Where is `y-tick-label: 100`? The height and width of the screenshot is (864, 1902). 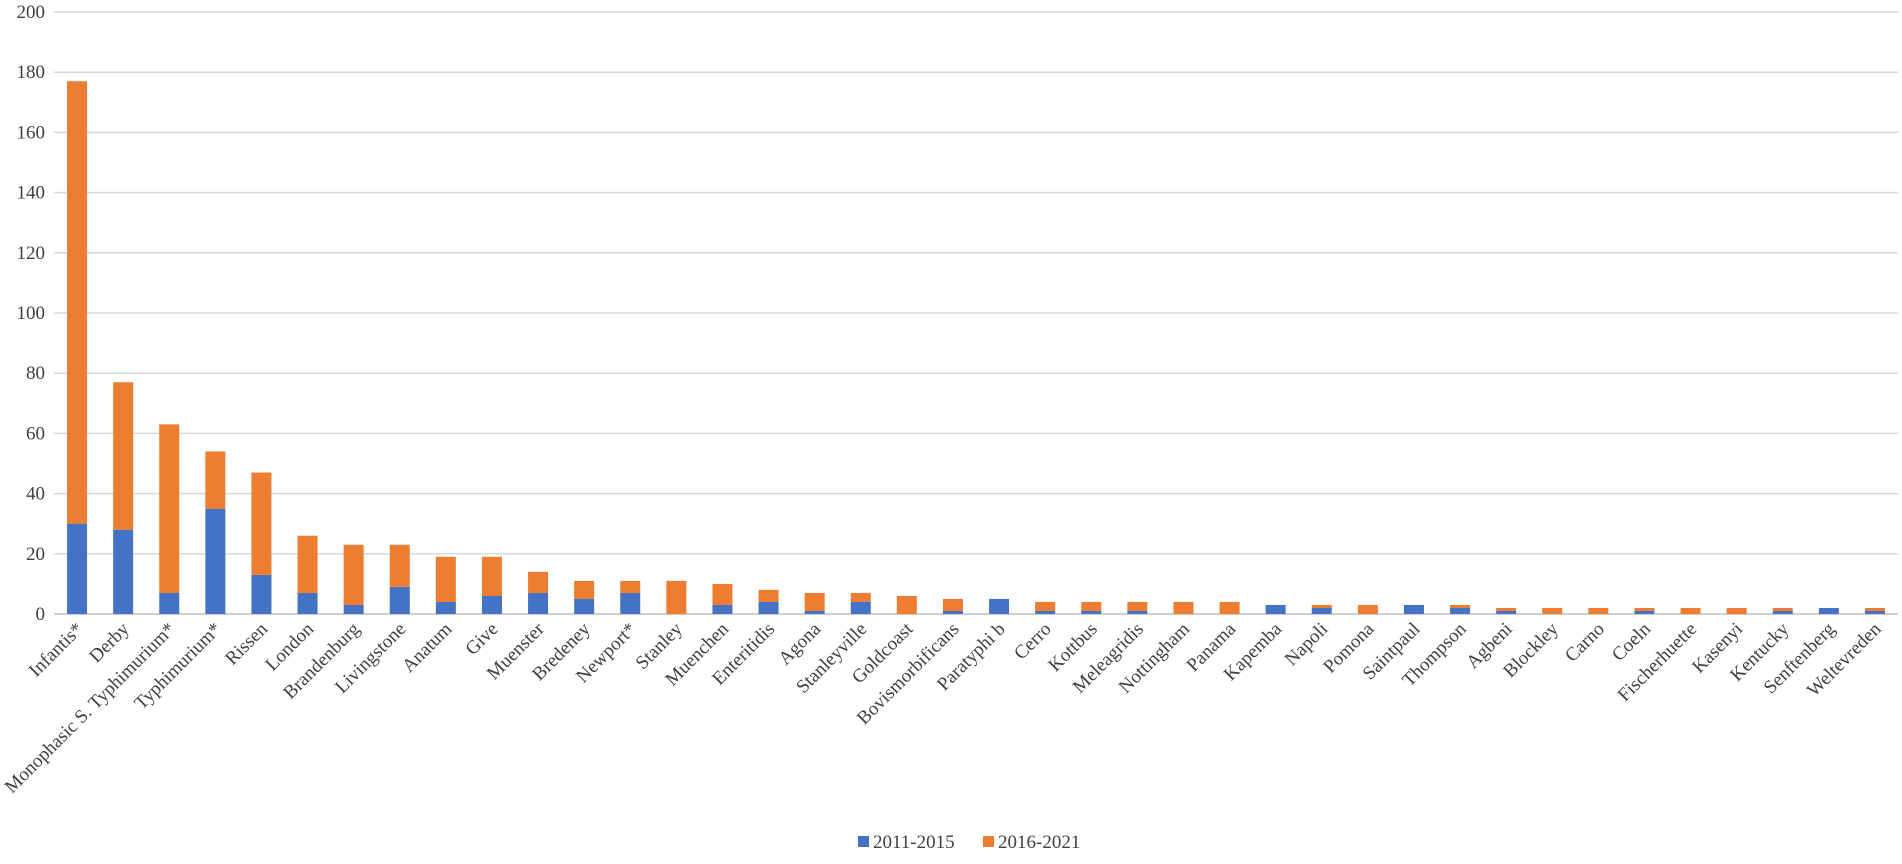 y-tick-label: 100 is located at coordinates (31, 313).